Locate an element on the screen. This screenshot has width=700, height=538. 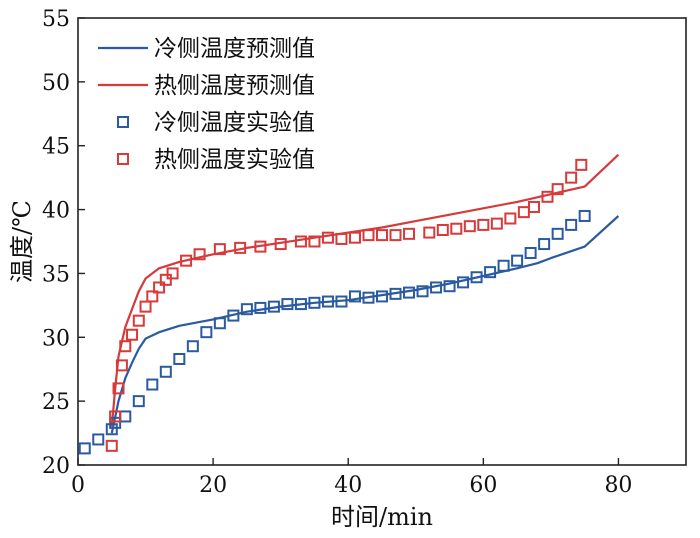
legend-label: 冷侧温度实验值 is located at coordinates (234, 123).